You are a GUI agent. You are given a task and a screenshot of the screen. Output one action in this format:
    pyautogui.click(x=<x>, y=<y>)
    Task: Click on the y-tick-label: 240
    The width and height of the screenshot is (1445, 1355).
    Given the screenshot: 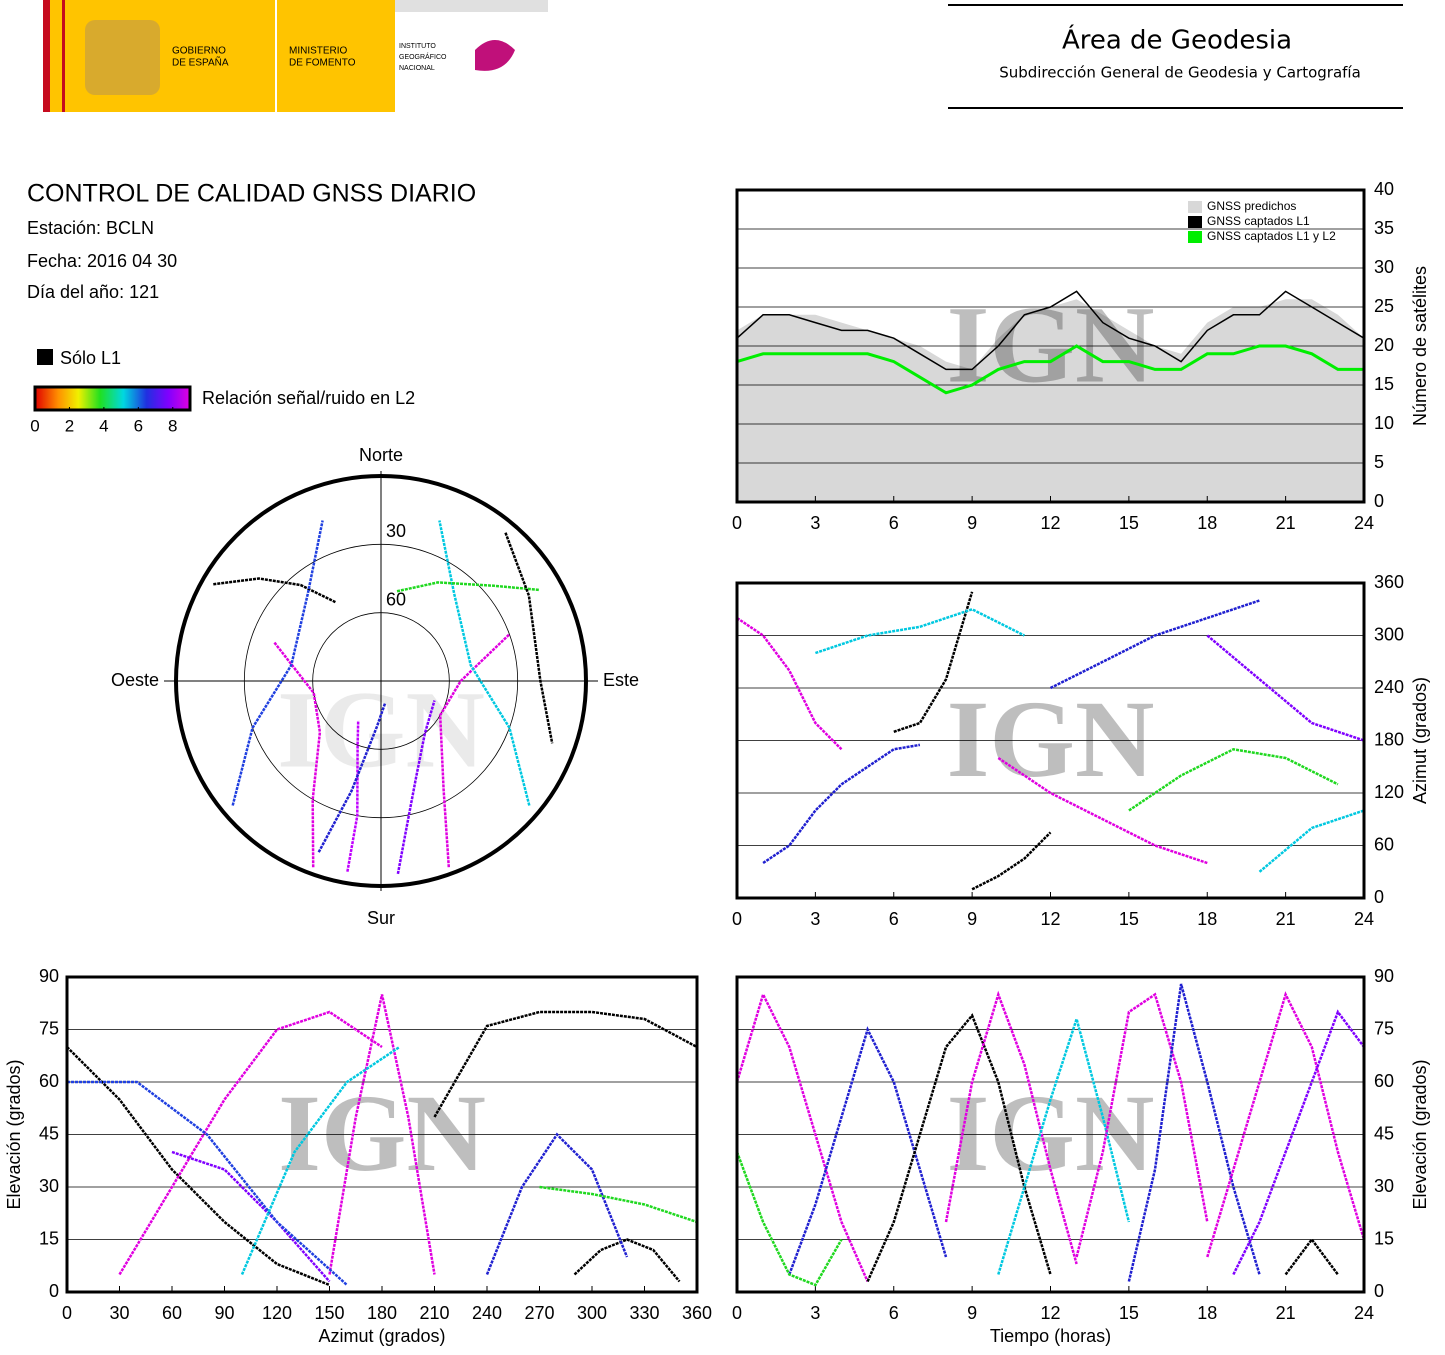 What is the action you would take?
    pyautogui.click(x=1389, y=687)
    